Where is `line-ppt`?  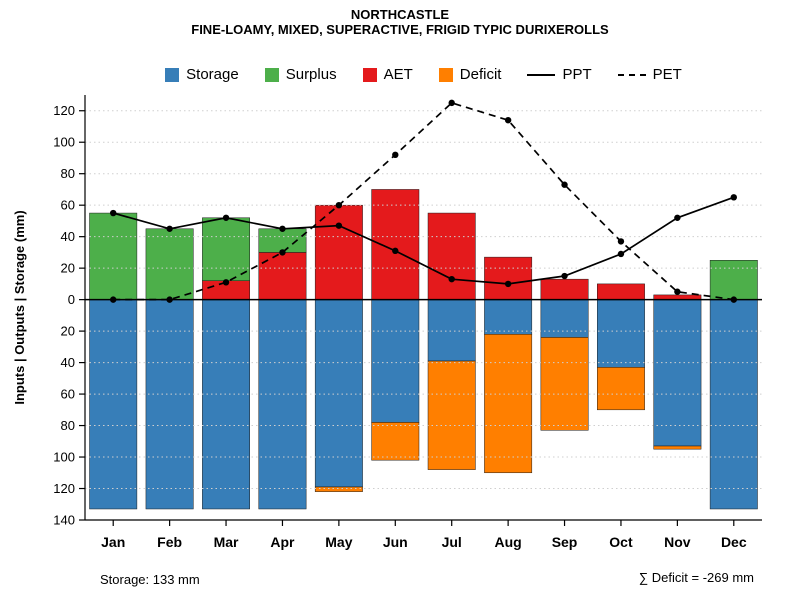
line-ppt is located at coordinates (423, 241).